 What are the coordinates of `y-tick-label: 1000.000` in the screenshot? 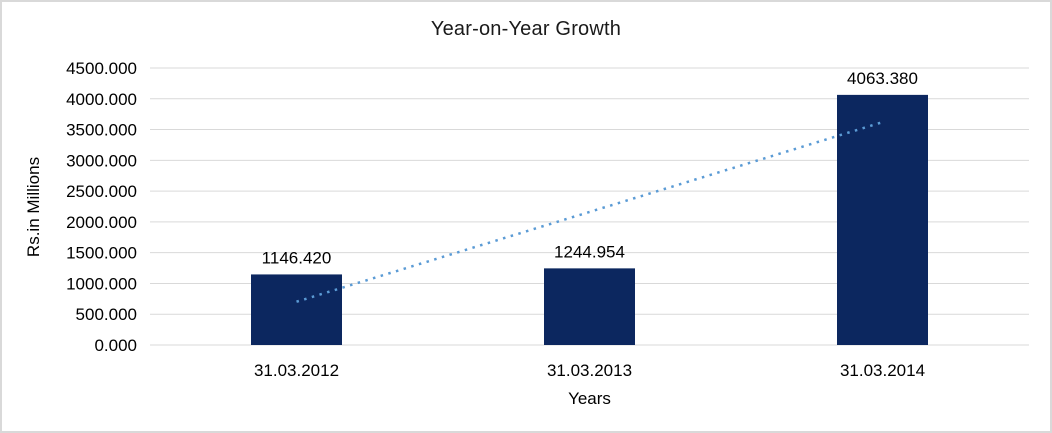 It's located at (101, 283).